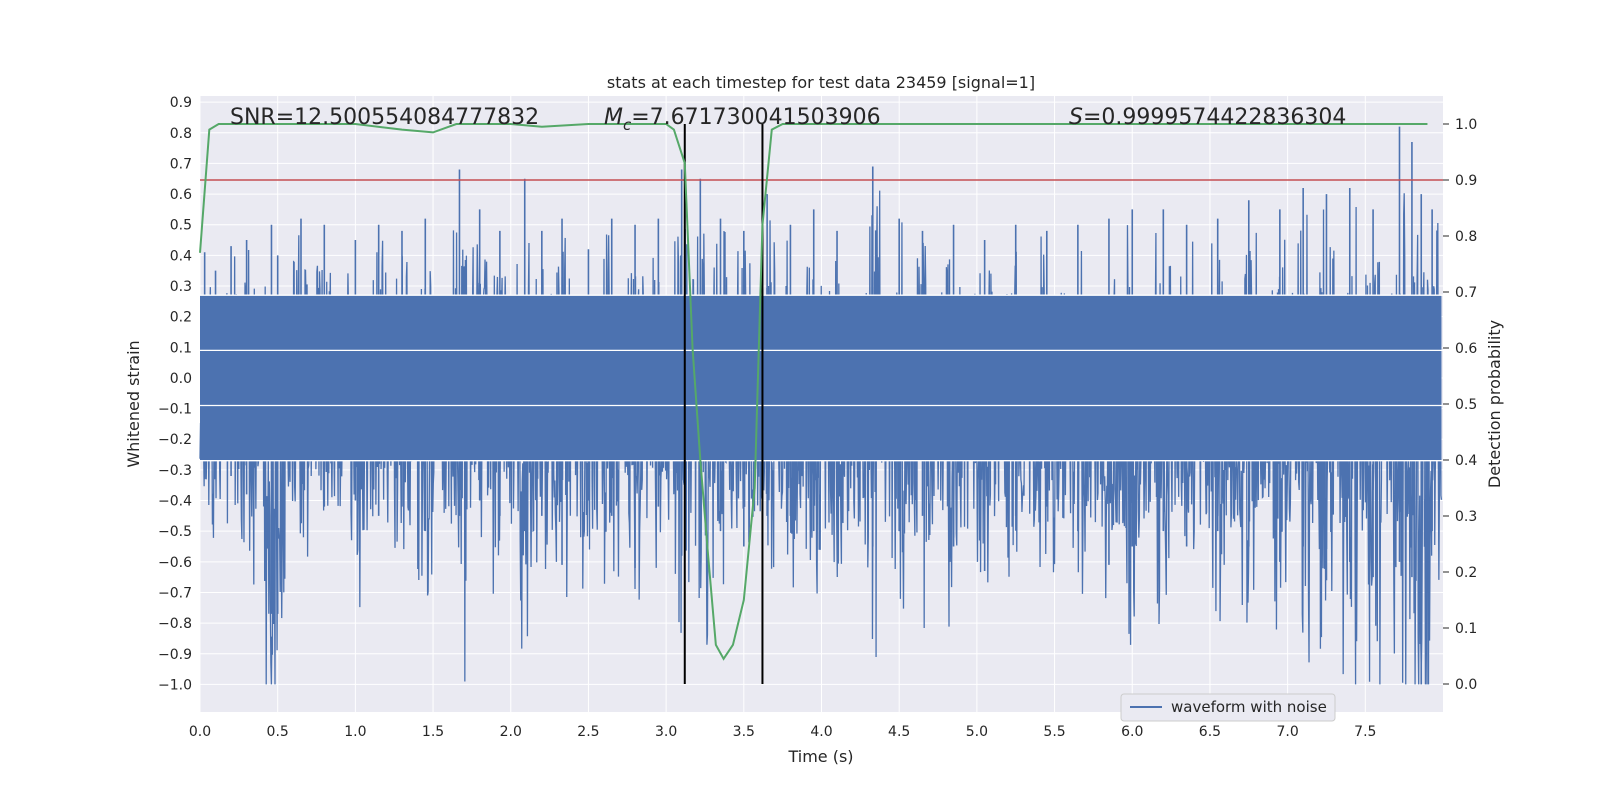 The height and width of the screenshot is (804, 1600). I want to click on legend-box, so click(1228, 707).